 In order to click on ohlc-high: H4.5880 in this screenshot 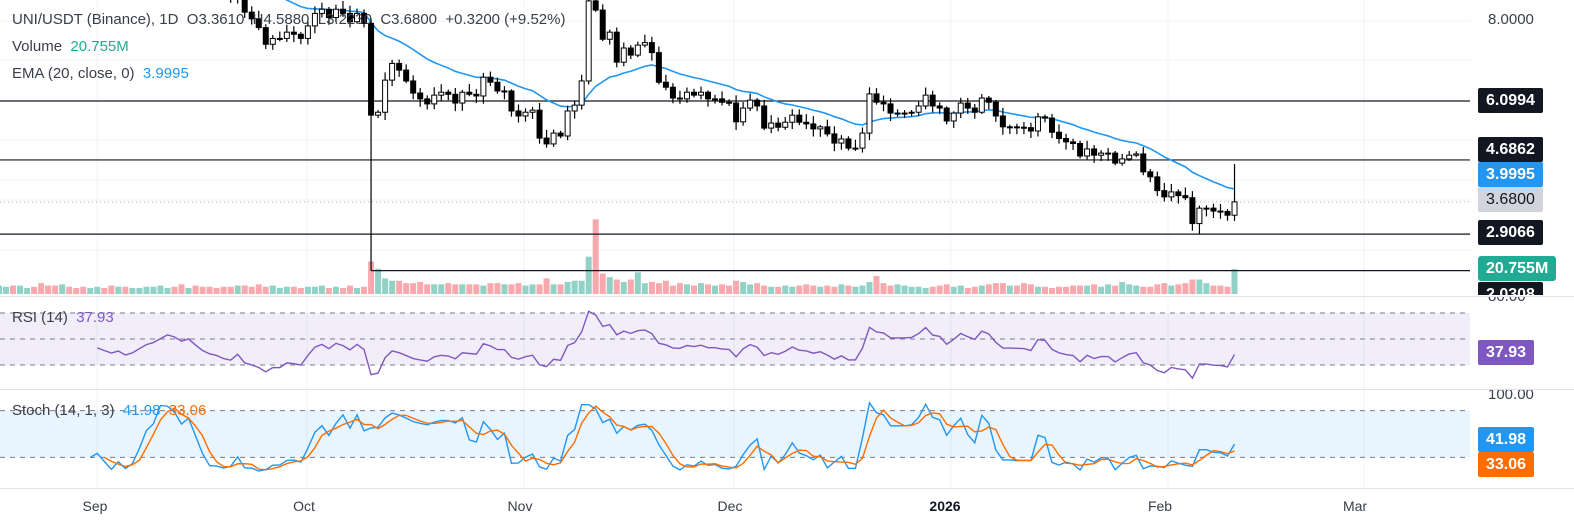, I will do `click(281, 19)`.